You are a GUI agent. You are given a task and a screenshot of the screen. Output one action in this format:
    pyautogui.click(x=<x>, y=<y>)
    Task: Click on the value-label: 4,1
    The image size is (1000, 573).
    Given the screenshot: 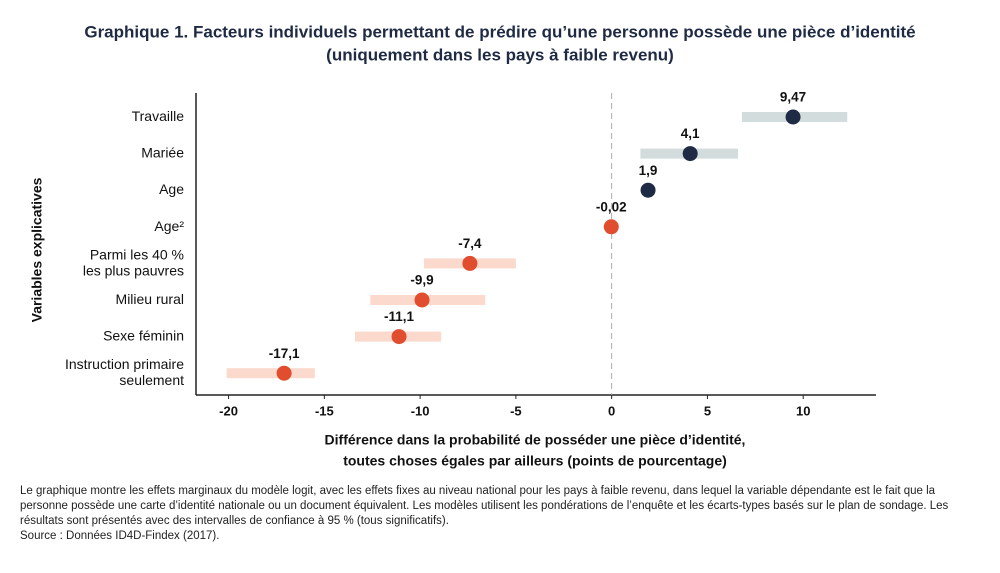 What is the action you would take?
    pyautogui.click(x=690, y=133)
    